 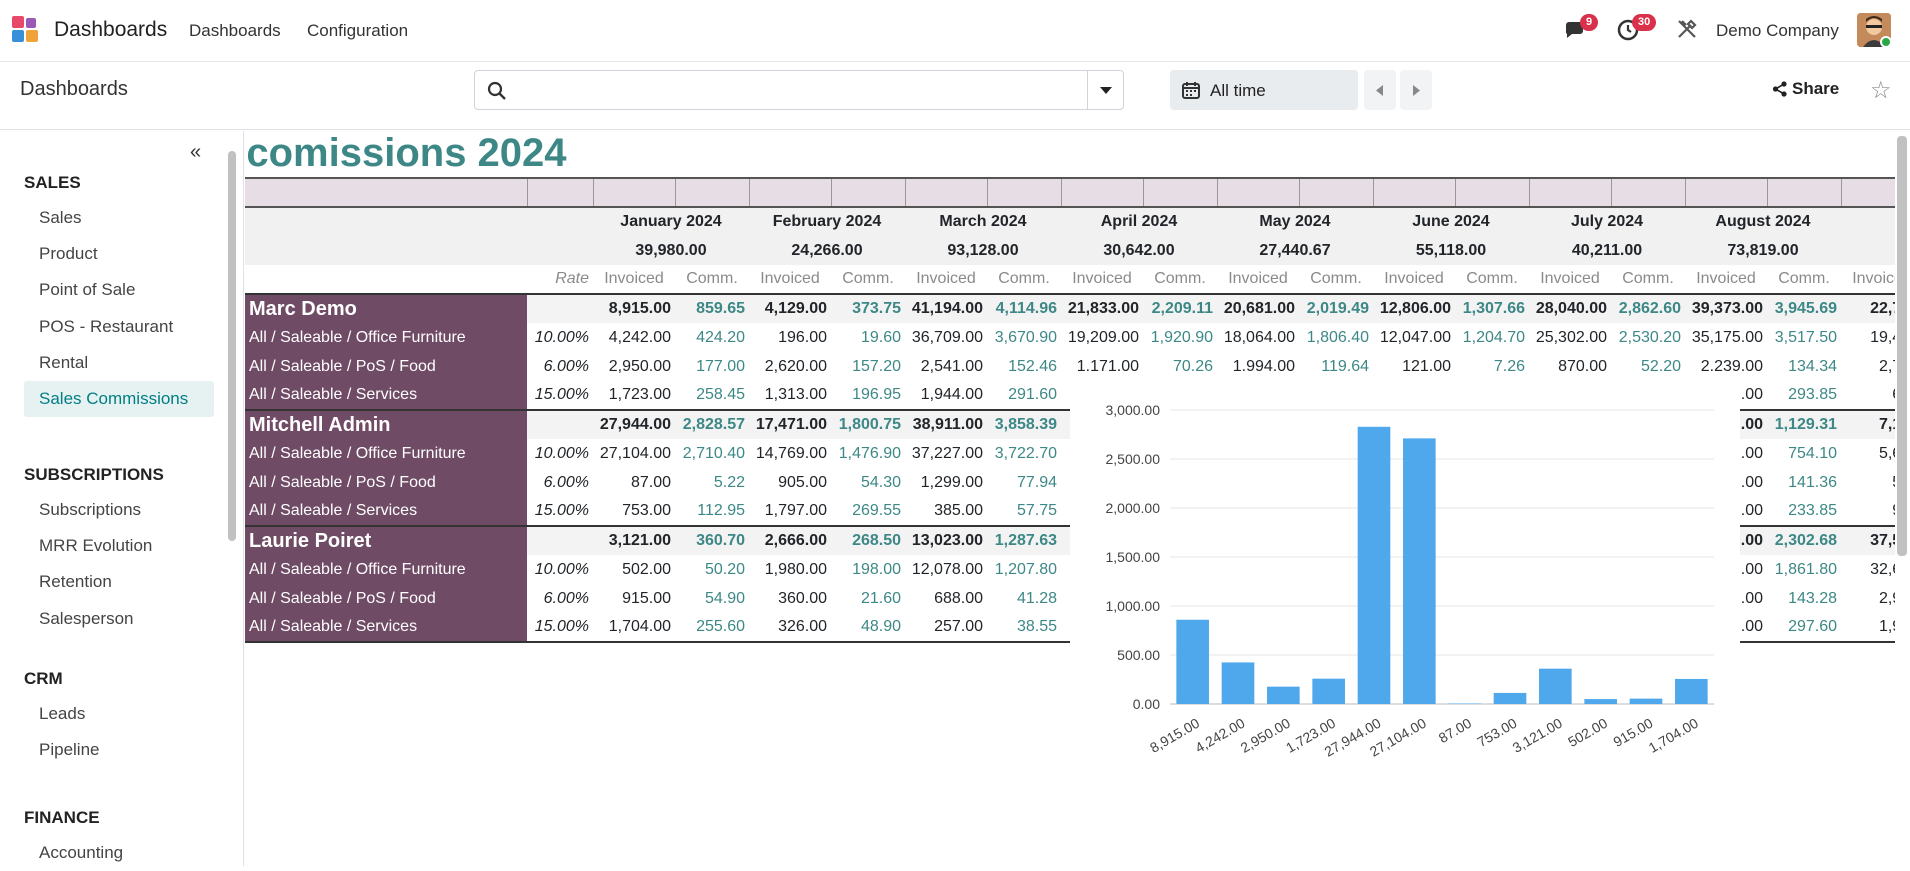 What do you see at coordinates (1805, 89) in the screenshot?
I see `share-button: Share` at bounding box center [1805, 89].